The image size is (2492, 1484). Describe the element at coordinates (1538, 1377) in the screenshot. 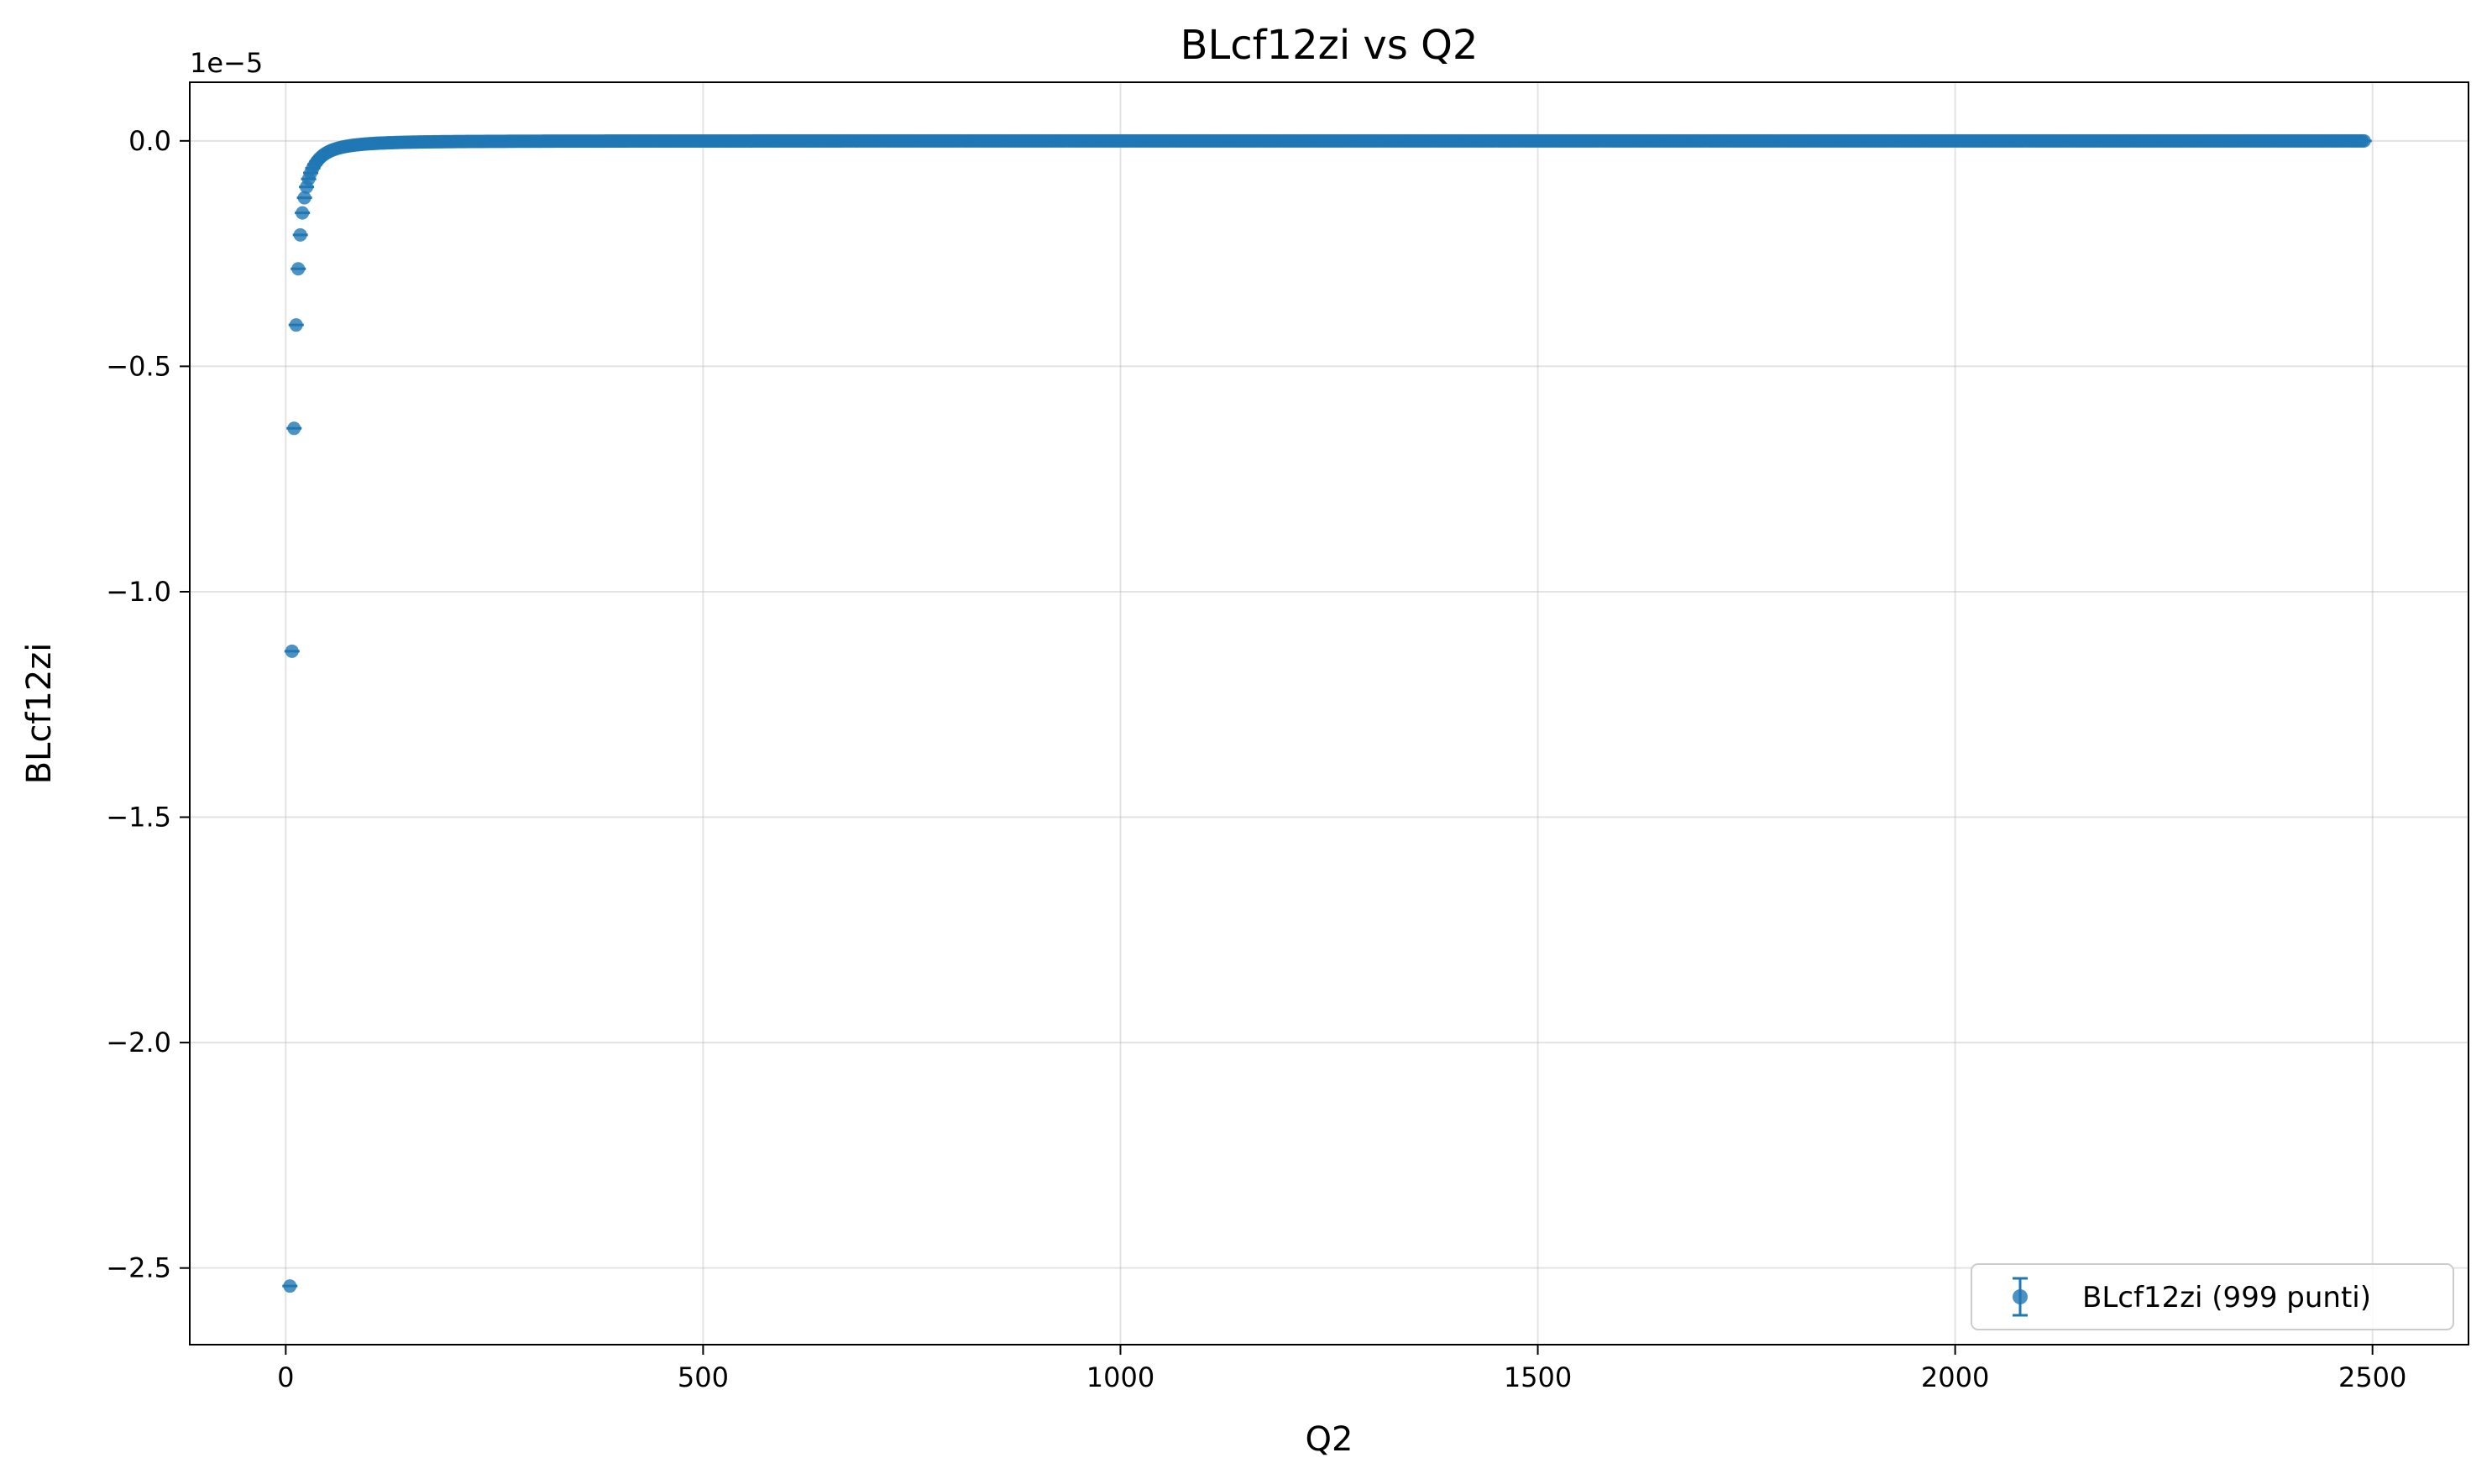

I see `x-tick-label: 1500` at that location.